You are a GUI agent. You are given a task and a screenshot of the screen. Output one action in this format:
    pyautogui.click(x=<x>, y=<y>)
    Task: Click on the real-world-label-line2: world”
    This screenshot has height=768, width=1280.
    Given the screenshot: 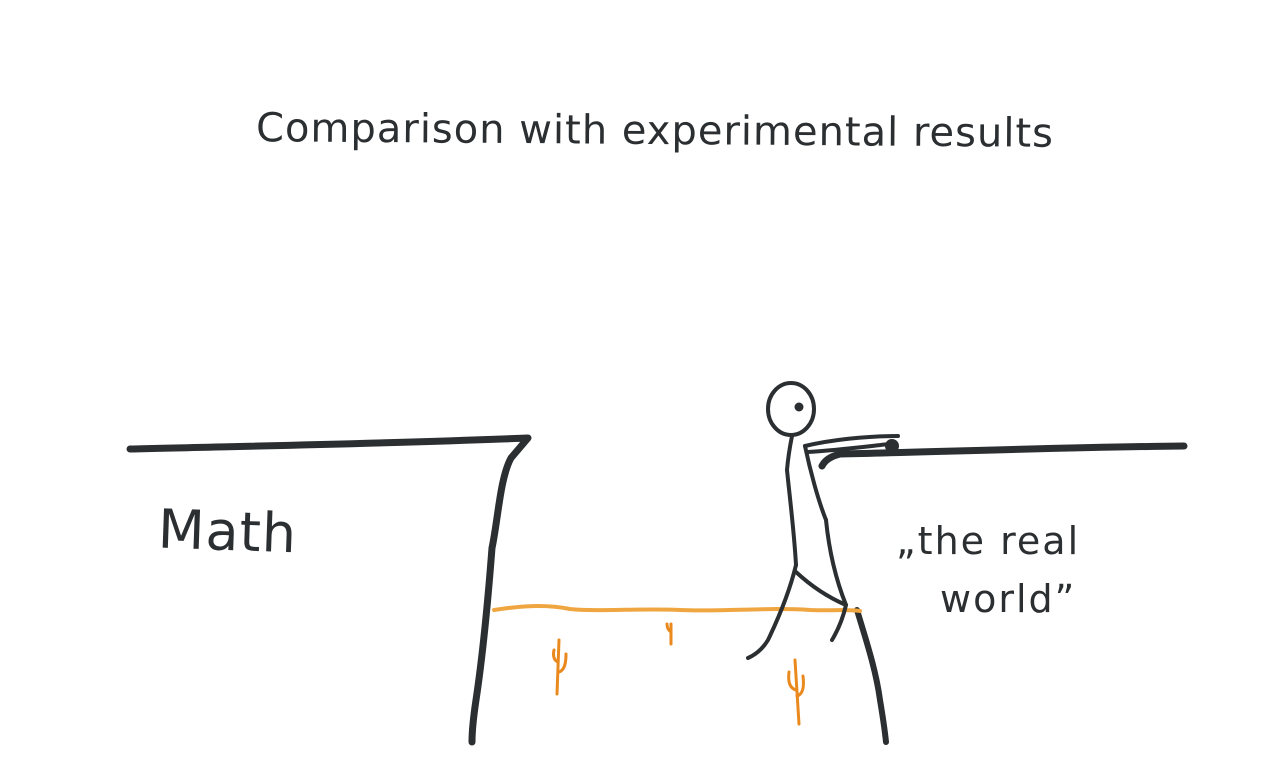 What is the action you would take?
    pyautogui.click(x=1008, y=599)
    